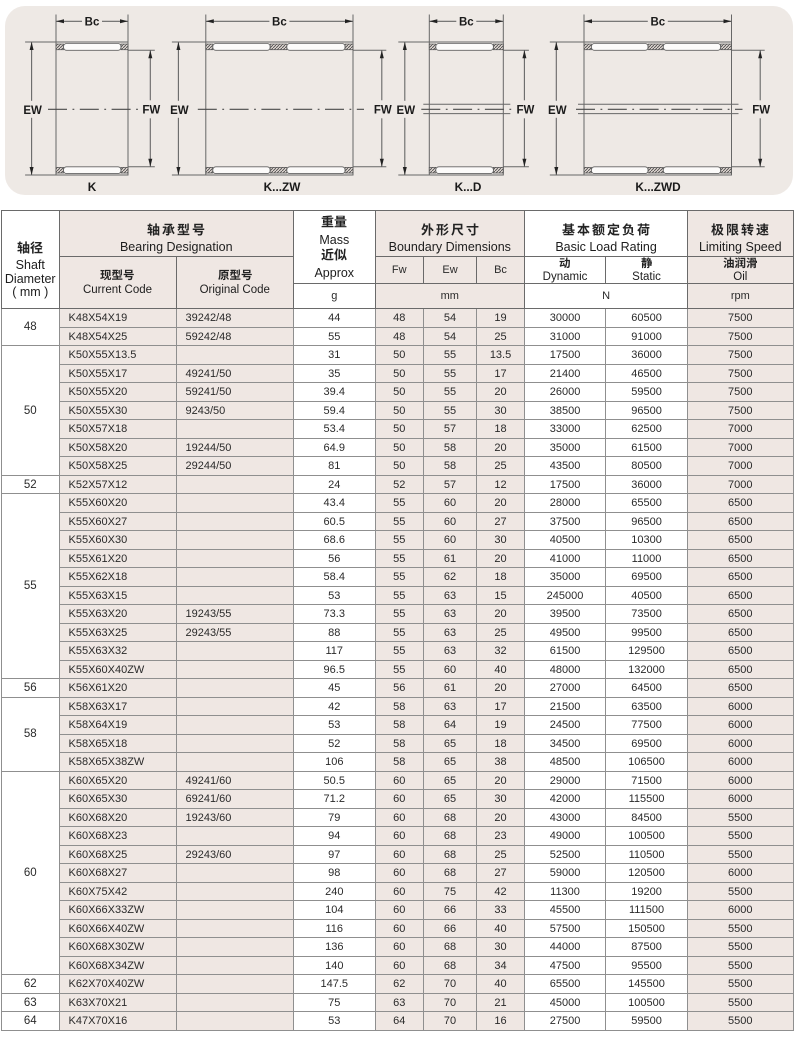  I want to click on svg-text: K...D, so click(468, 187).